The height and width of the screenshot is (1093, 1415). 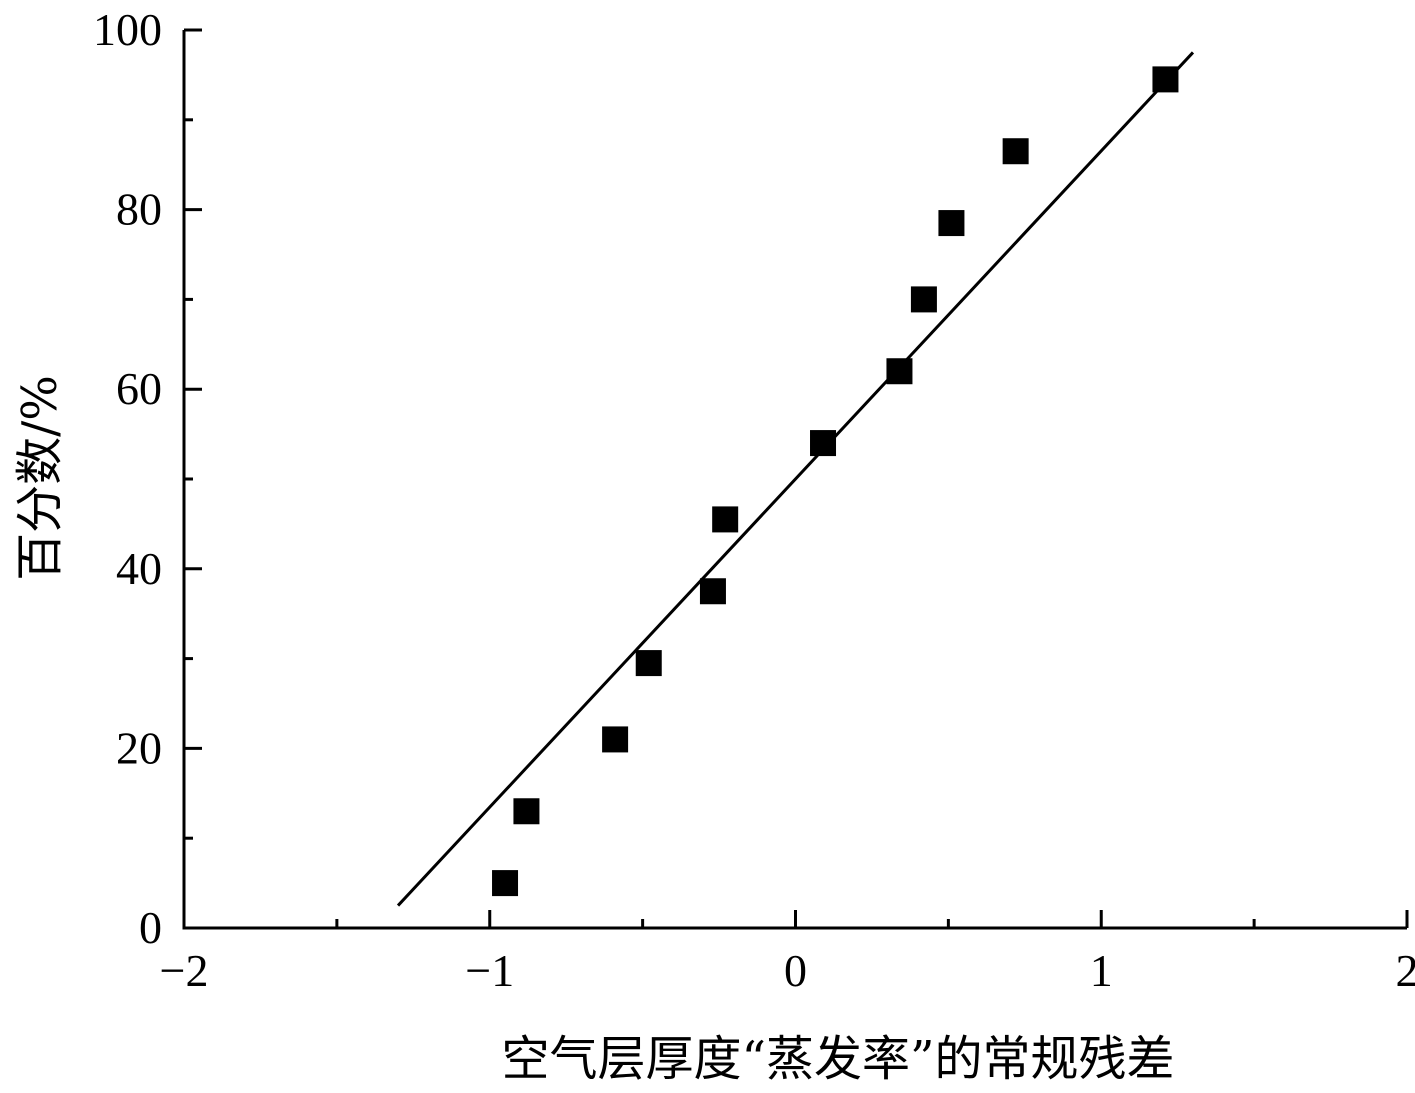 I want to click on x-axis-title: 空气层厚度“蒸发率”的常规残差, so click(x=837, y=1059).